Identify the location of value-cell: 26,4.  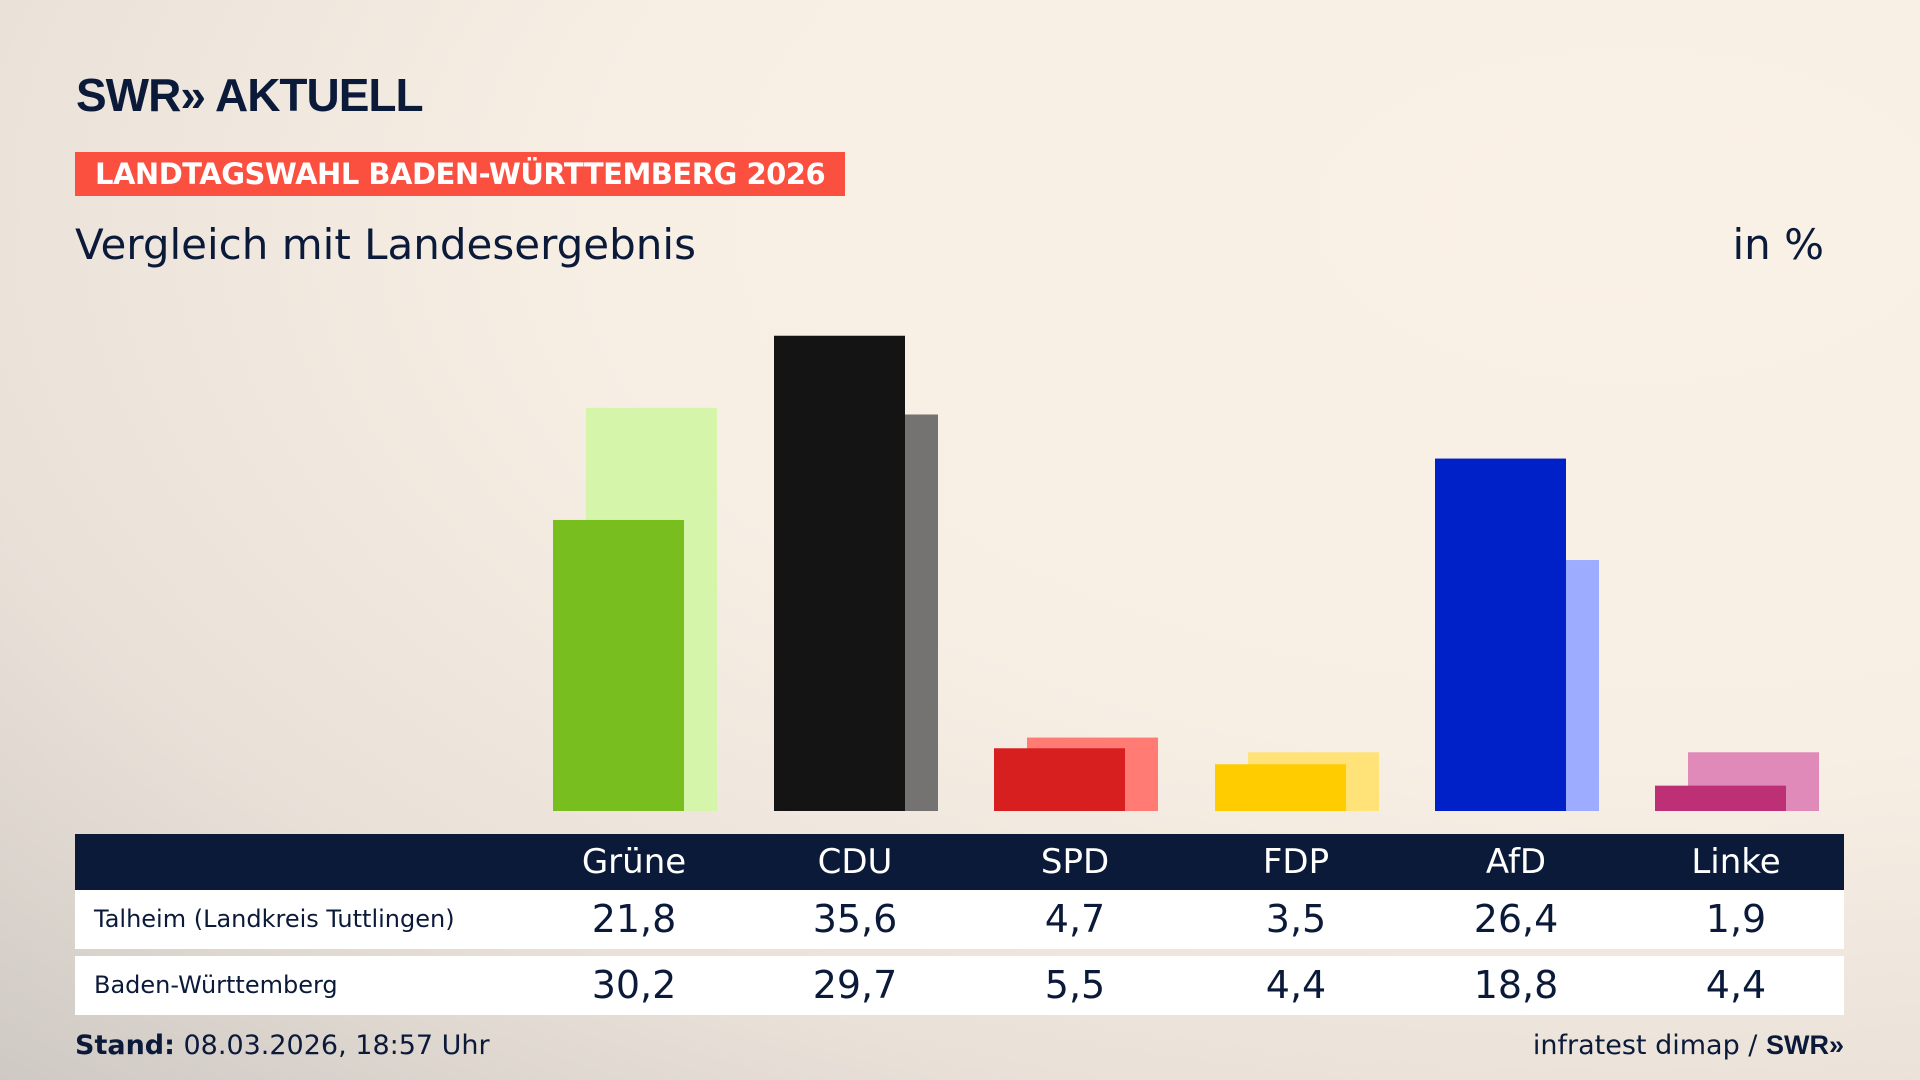
(1516, 919).